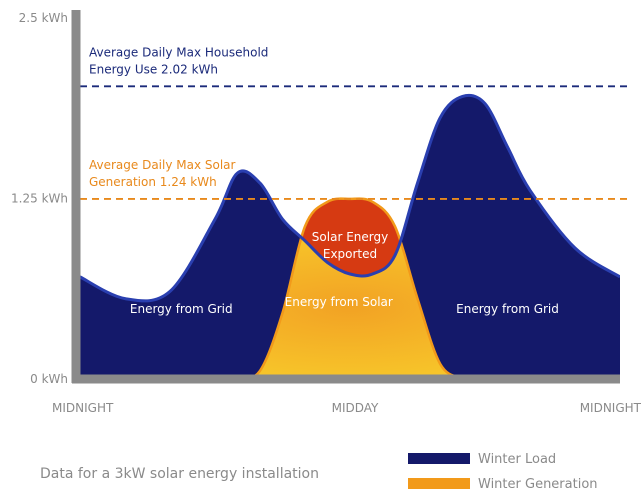 The height and width of the screenshot is (496, 643). Describe the element at coordinates (43, 18) in the screenshot. I see `y-tick-label: 2.5 kWh` at that location.